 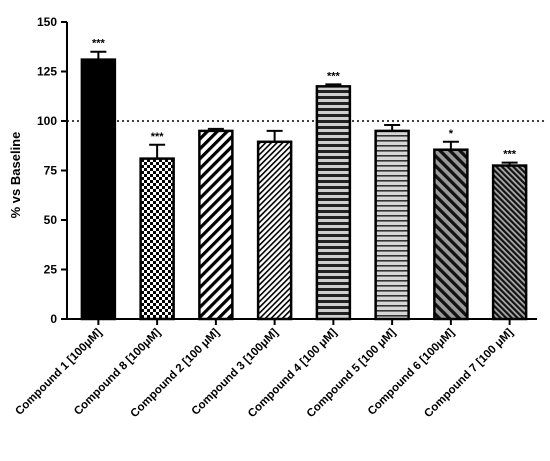 I want to click on y-axis: 0 25 50 75 100 125 150, so click(x=52, y=170).